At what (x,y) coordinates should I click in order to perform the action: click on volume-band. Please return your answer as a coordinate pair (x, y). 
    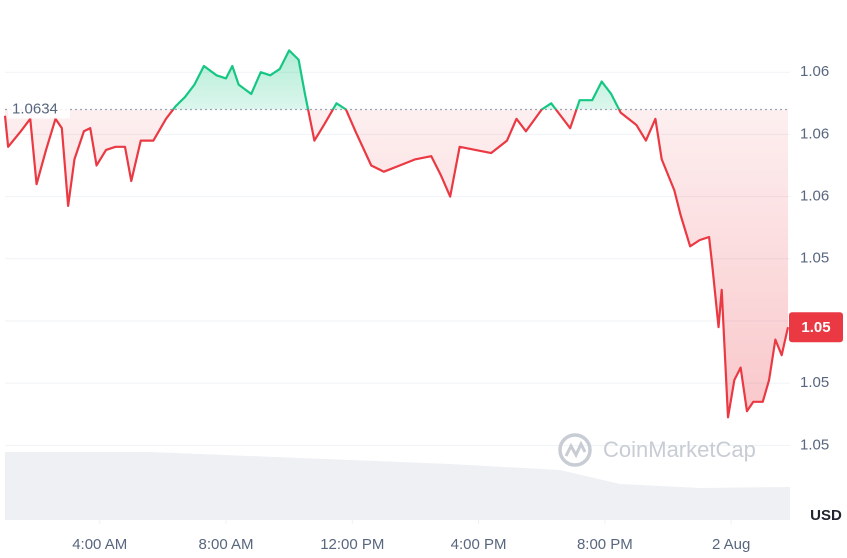
    Looking at the image, I should click on (397, 486).